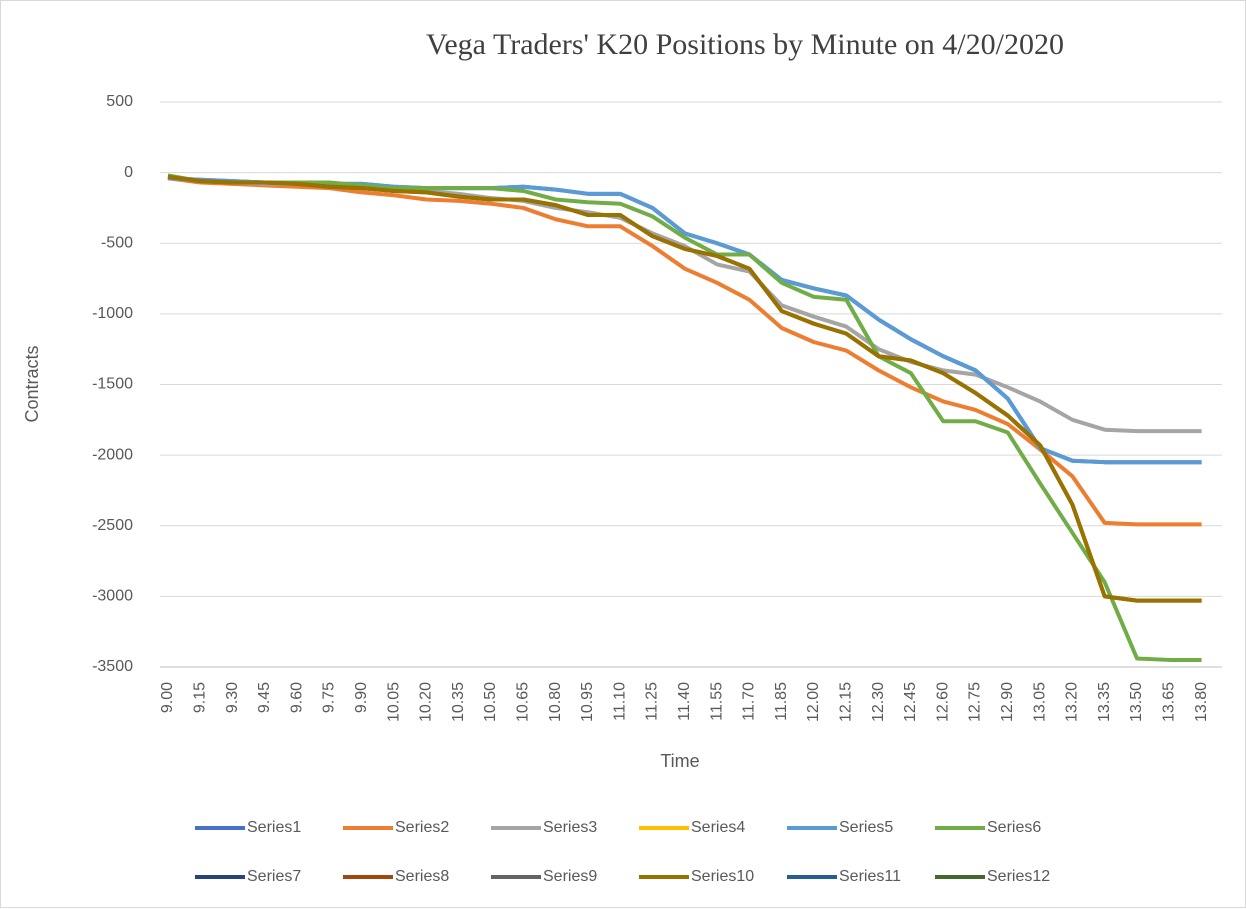 Image resolution: width=1246 pixels, height=909 pixels. I want to click on x-tick-label: 11.70, so click(749, 701).